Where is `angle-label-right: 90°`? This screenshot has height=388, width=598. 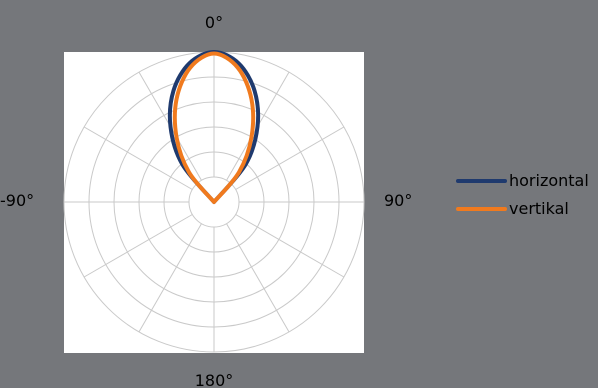
angle-label-right: 90° is located at coordinates (398, 200).